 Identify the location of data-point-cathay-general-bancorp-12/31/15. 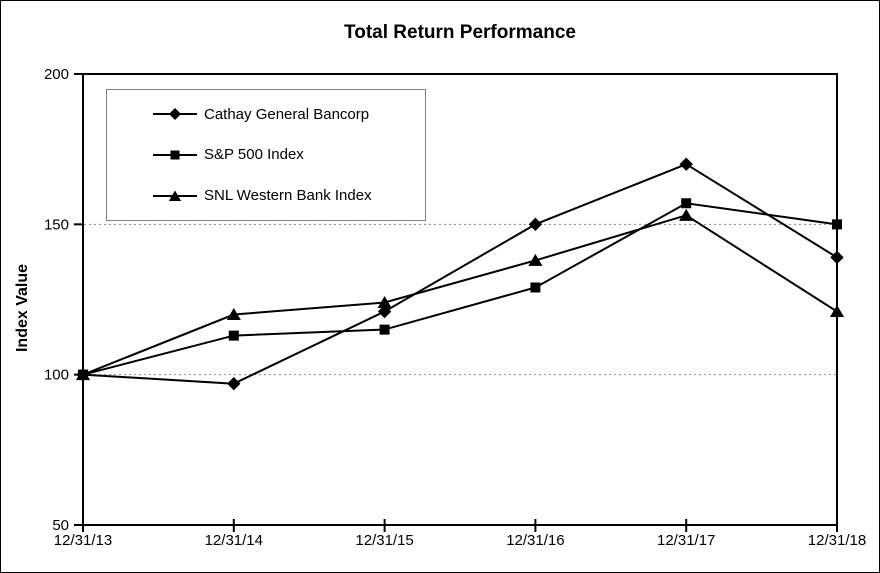
(384, 311).